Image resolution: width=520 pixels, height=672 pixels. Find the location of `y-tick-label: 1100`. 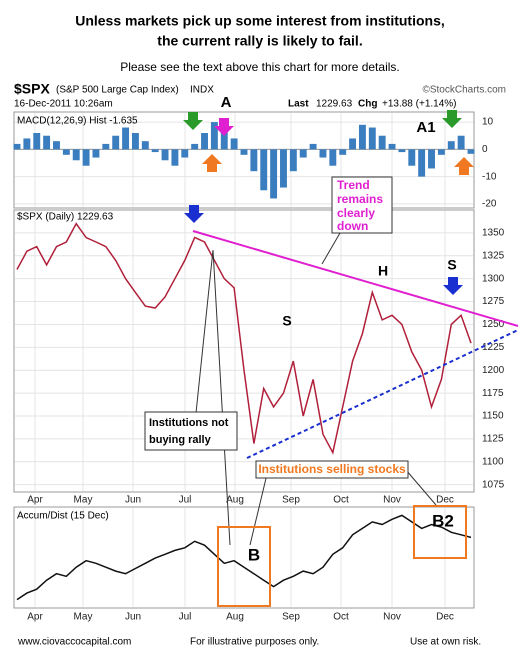

y-tick-label: 1100 is located at coordinates (493, 461).